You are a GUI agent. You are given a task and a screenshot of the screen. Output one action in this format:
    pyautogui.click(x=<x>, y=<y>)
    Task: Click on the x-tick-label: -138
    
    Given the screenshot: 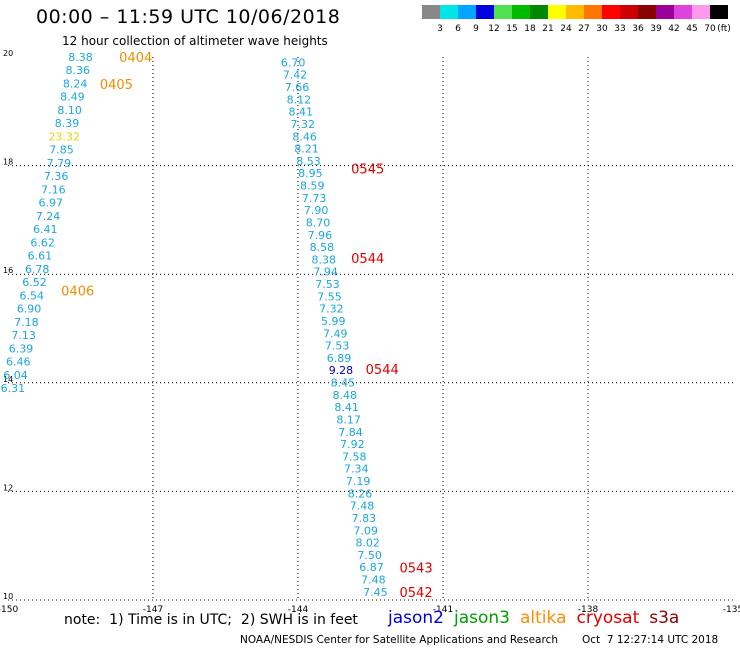 What is the action you would take?
    pyautogui.click(x=588, y=610)
    